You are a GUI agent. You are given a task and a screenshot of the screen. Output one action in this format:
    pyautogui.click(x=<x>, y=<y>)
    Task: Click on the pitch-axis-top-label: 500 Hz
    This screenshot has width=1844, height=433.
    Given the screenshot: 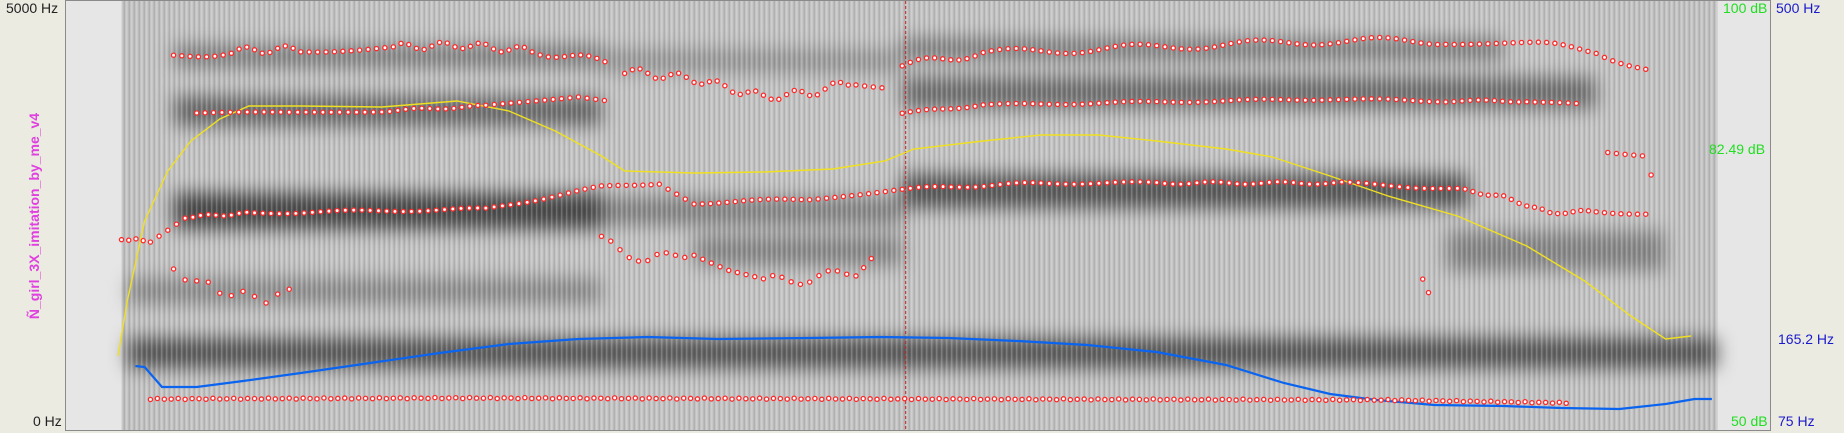 What is the action you would take?
    pyautogui.click(x=1798, y=8)
    